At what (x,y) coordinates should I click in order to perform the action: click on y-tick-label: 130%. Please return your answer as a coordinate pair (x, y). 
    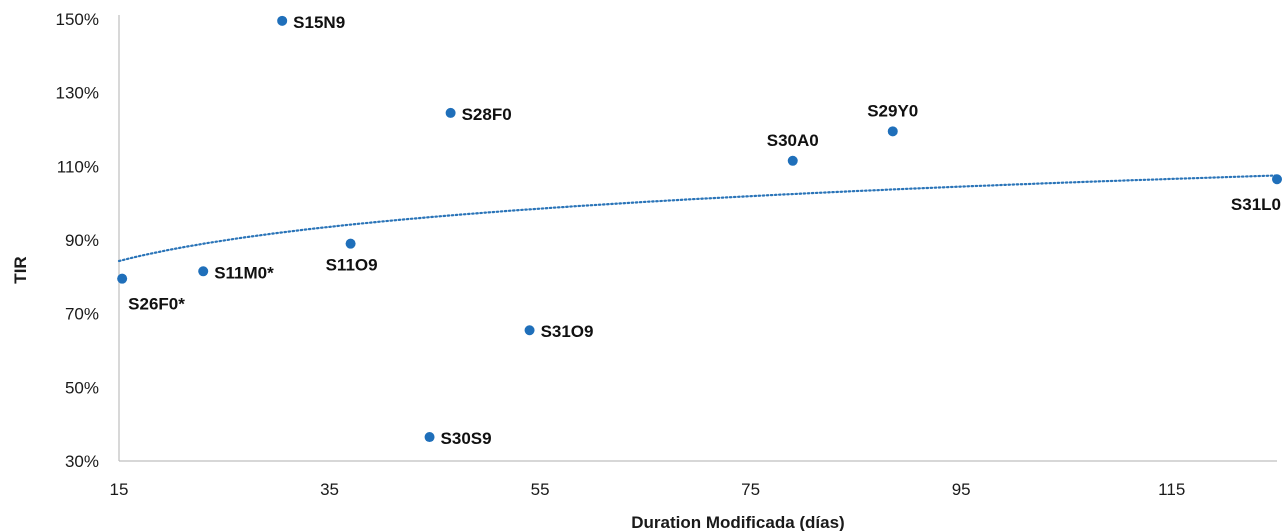
    Looking at the image, I should click on (77, 93).